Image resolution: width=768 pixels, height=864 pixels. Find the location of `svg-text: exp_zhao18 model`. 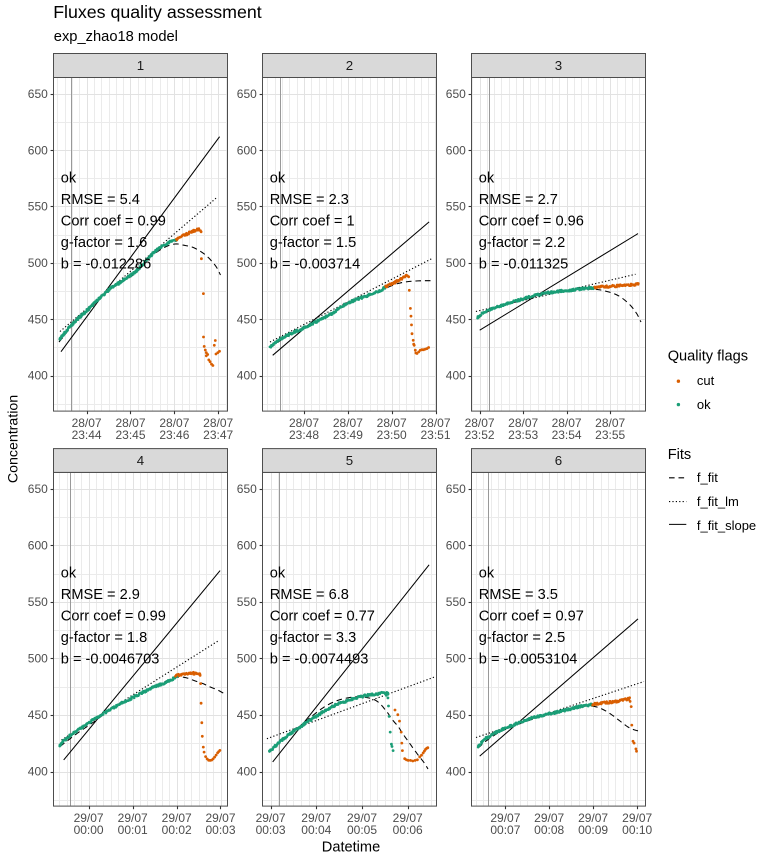

svg-text: exp_zhao18 model is located at coordinates (116, 37).